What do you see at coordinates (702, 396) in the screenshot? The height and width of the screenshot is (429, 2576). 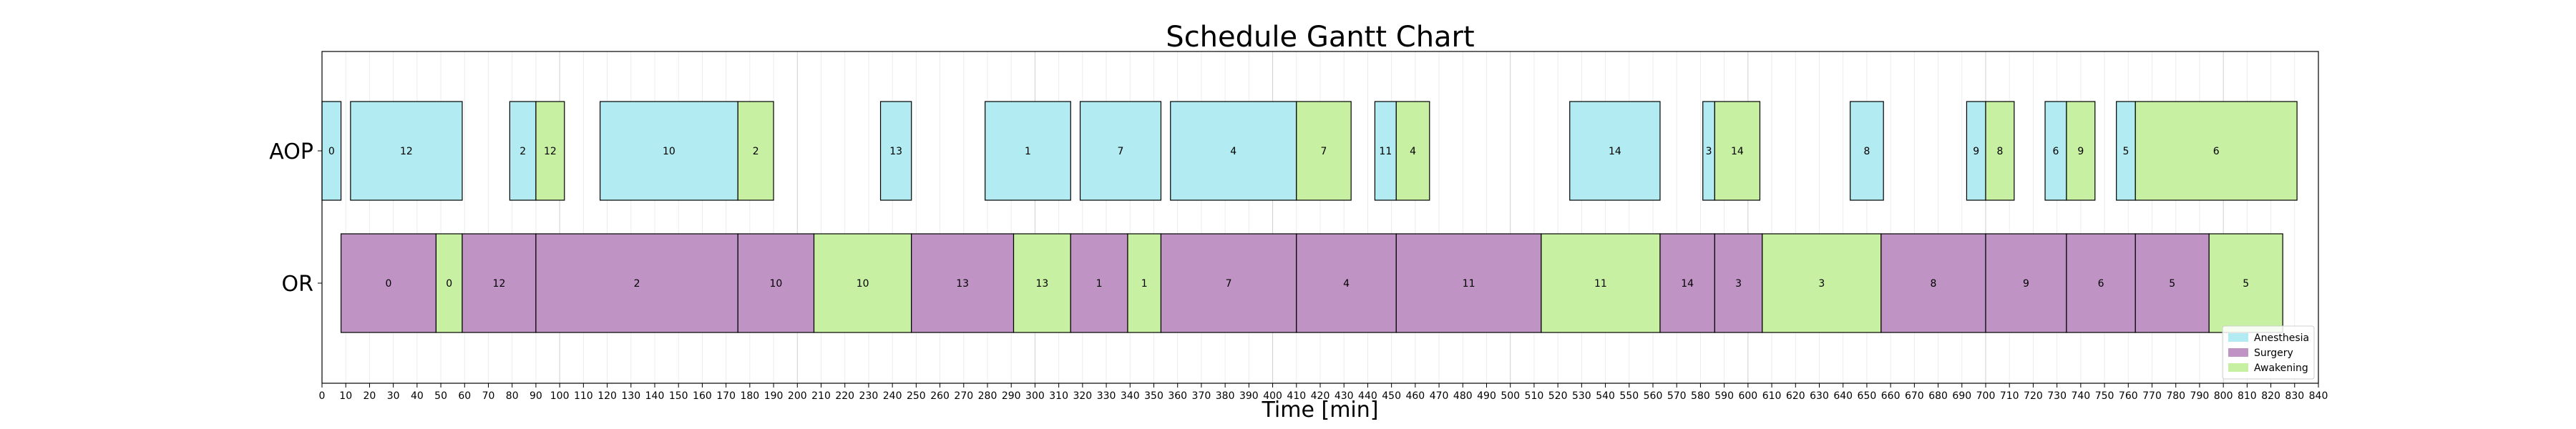 I see `x-tick-label: 160` at bounding box center [702, 396].